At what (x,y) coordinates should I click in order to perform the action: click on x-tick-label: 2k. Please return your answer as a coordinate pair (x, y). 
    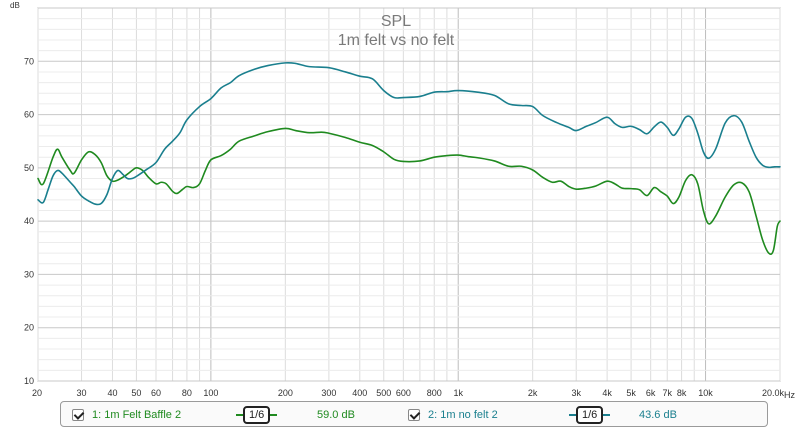
    Looking at the image, I should click on (533, 393).